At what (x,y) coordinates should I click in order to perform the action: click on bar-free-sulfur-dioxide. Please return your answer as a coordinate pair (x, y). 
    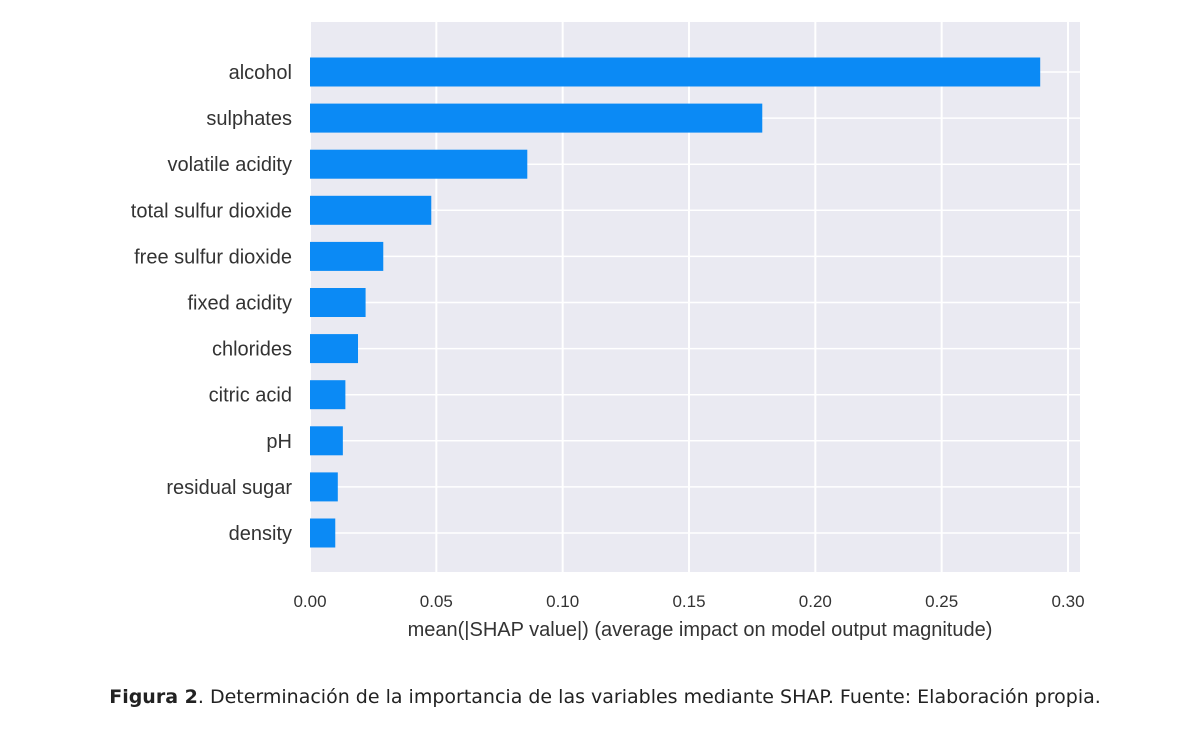
    Looking at the image, I should click on (347, 256).